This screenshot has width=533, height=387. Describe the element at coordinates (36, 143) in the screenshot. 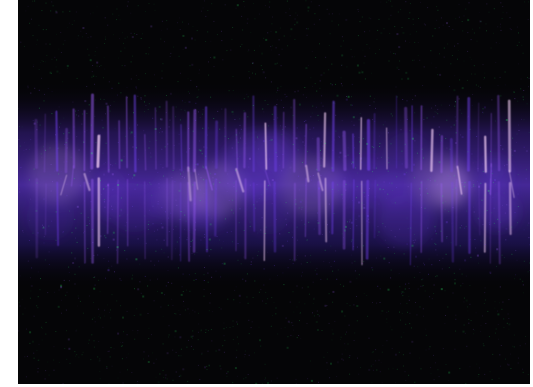

I see `light-streak` at that location.